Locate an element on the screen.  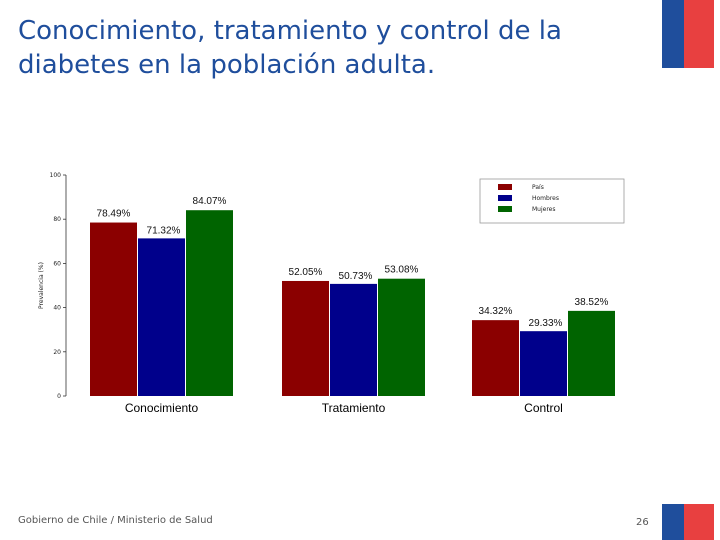
category-label: Conocimiento is located at coordinates (162, 408).